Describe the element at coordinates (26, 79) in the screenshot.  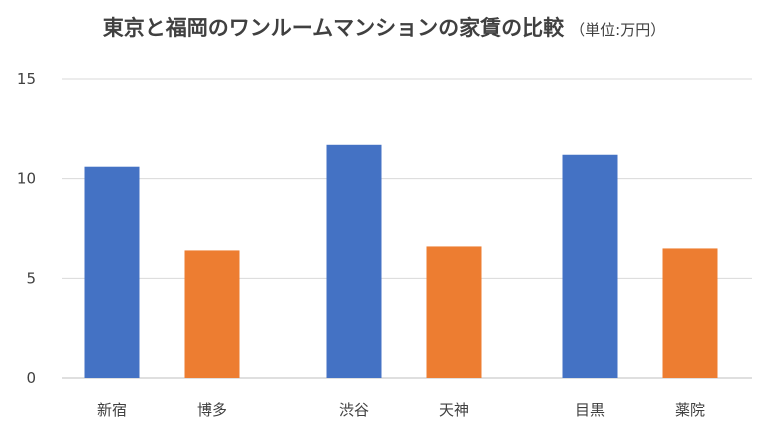
I see `y-tick-label: 15` at that location.